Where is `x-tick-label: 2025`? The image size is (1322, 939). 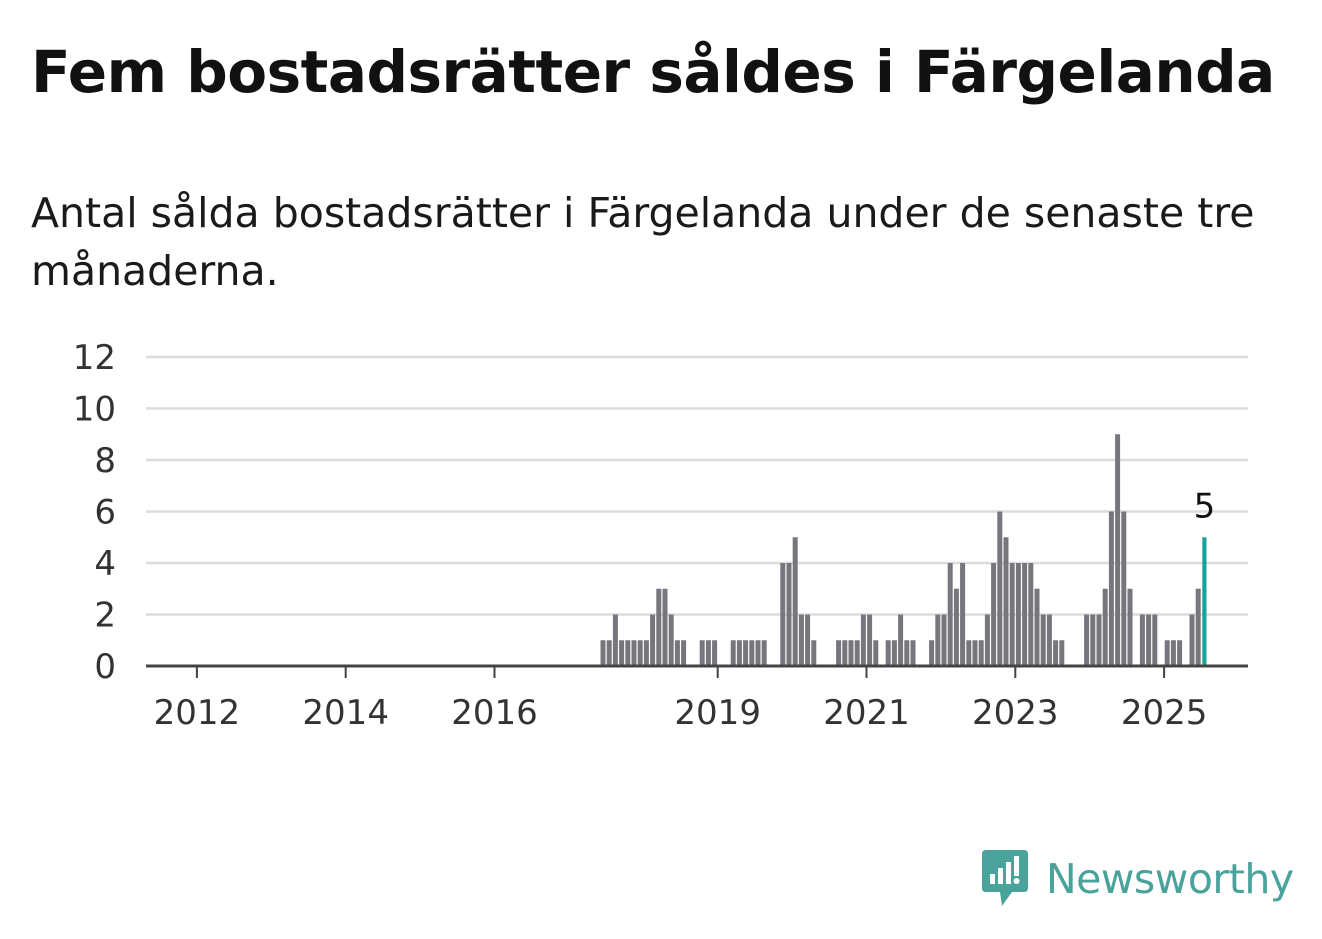 x-tick-label: 2025 is located at coordinates (1164, 713).